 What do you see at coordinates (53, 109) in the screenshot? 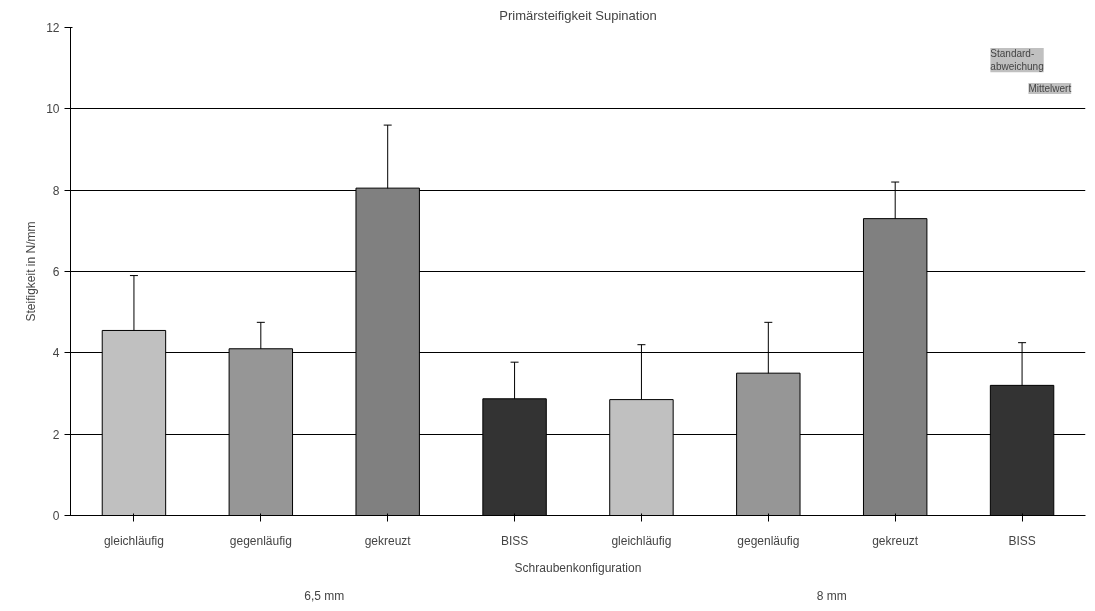
I see `y-tick-label: 10` at bounding box center [53, 109].